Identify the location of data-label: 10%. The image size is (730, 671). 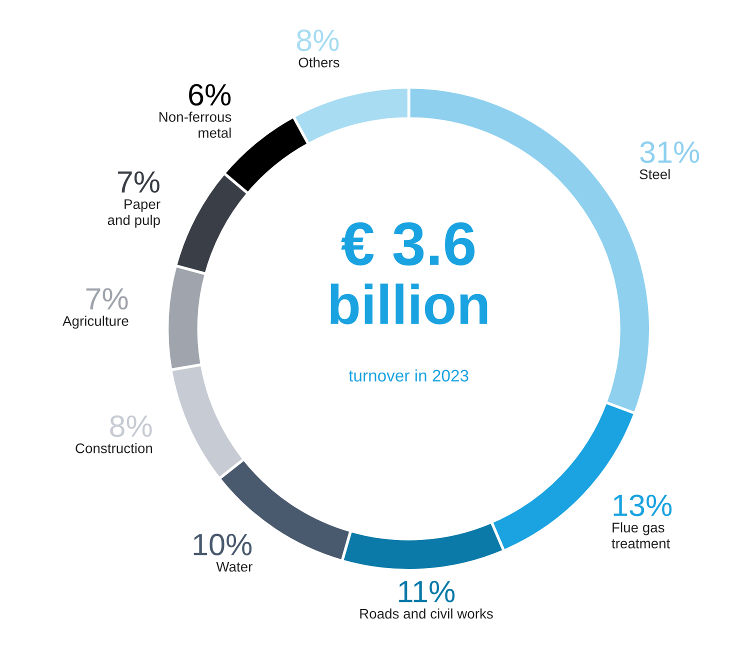
(223, 545).